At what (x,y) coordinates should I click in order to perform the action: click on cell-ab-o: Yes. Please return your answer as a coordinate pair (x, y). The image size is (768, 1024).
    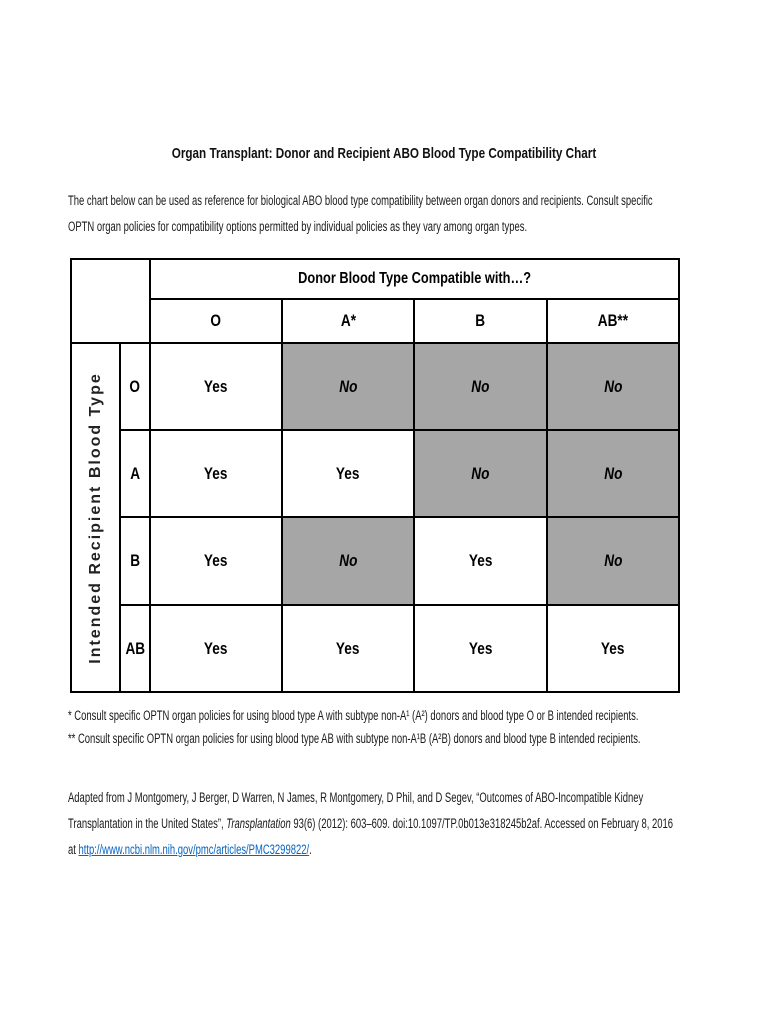
    Looking at the image, I should click on (217, 648).